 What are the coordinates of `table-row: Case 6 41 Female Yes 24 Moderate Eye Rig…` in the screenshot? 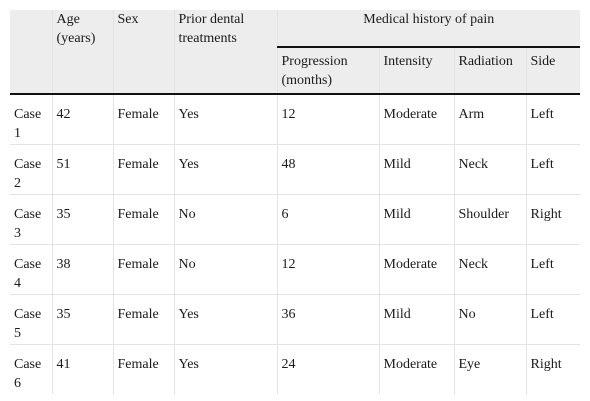 It's located at (295, 370).